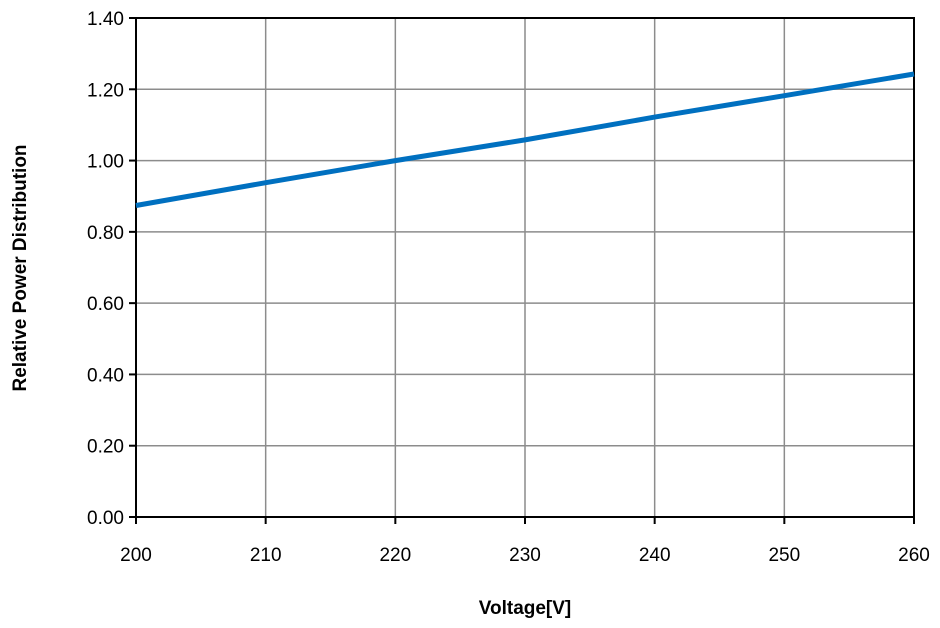 The image size is (940, 628). Describe the element at coordinates (105, 304) in the screenshot. I see `y-tick-label: 0.60` at that location.